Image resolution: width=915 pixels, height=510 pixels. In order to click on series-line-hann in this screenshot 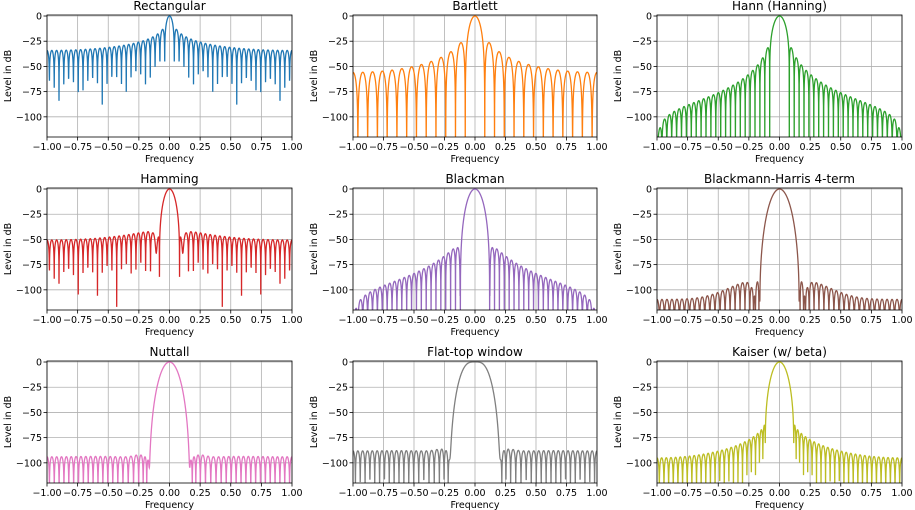, I will do `click(779, 76)`.